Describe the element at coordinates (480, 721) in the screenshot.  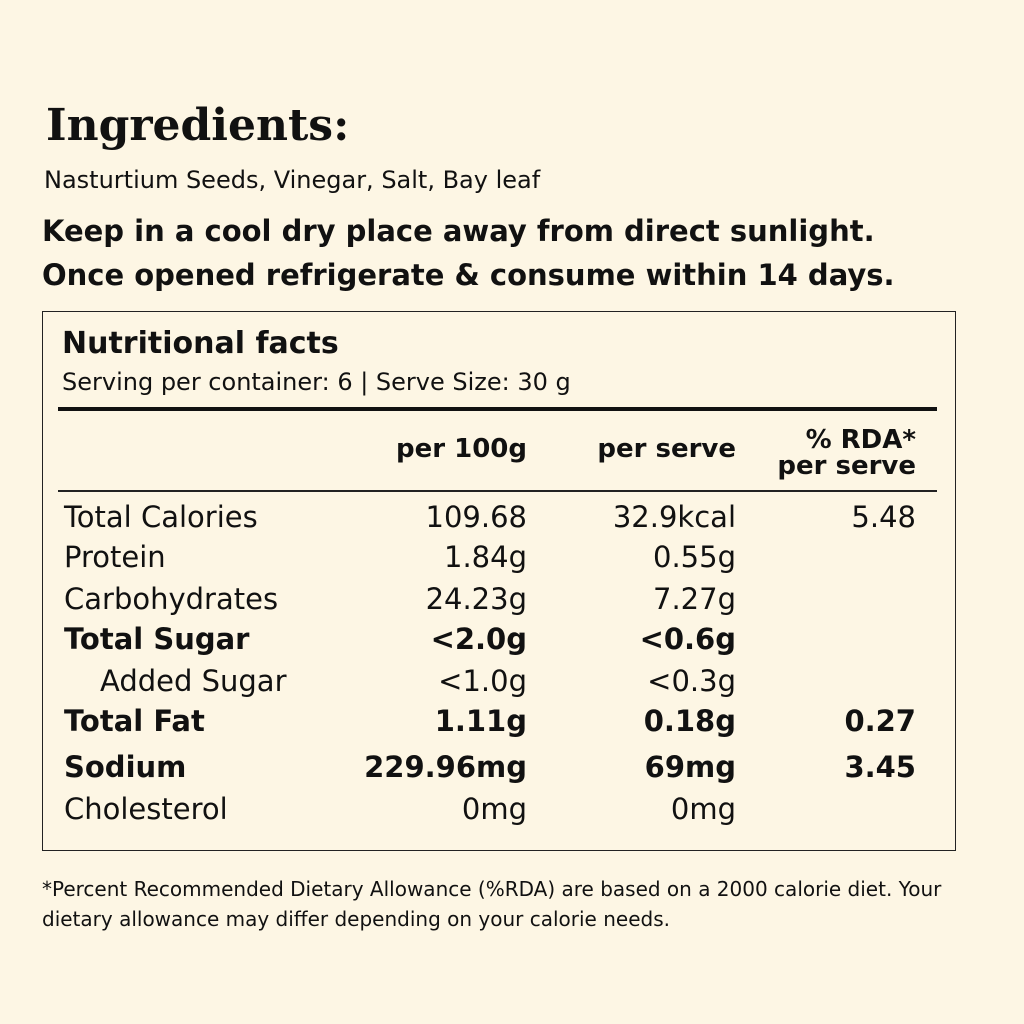
I see `per-100g: 1.11g` at that location.